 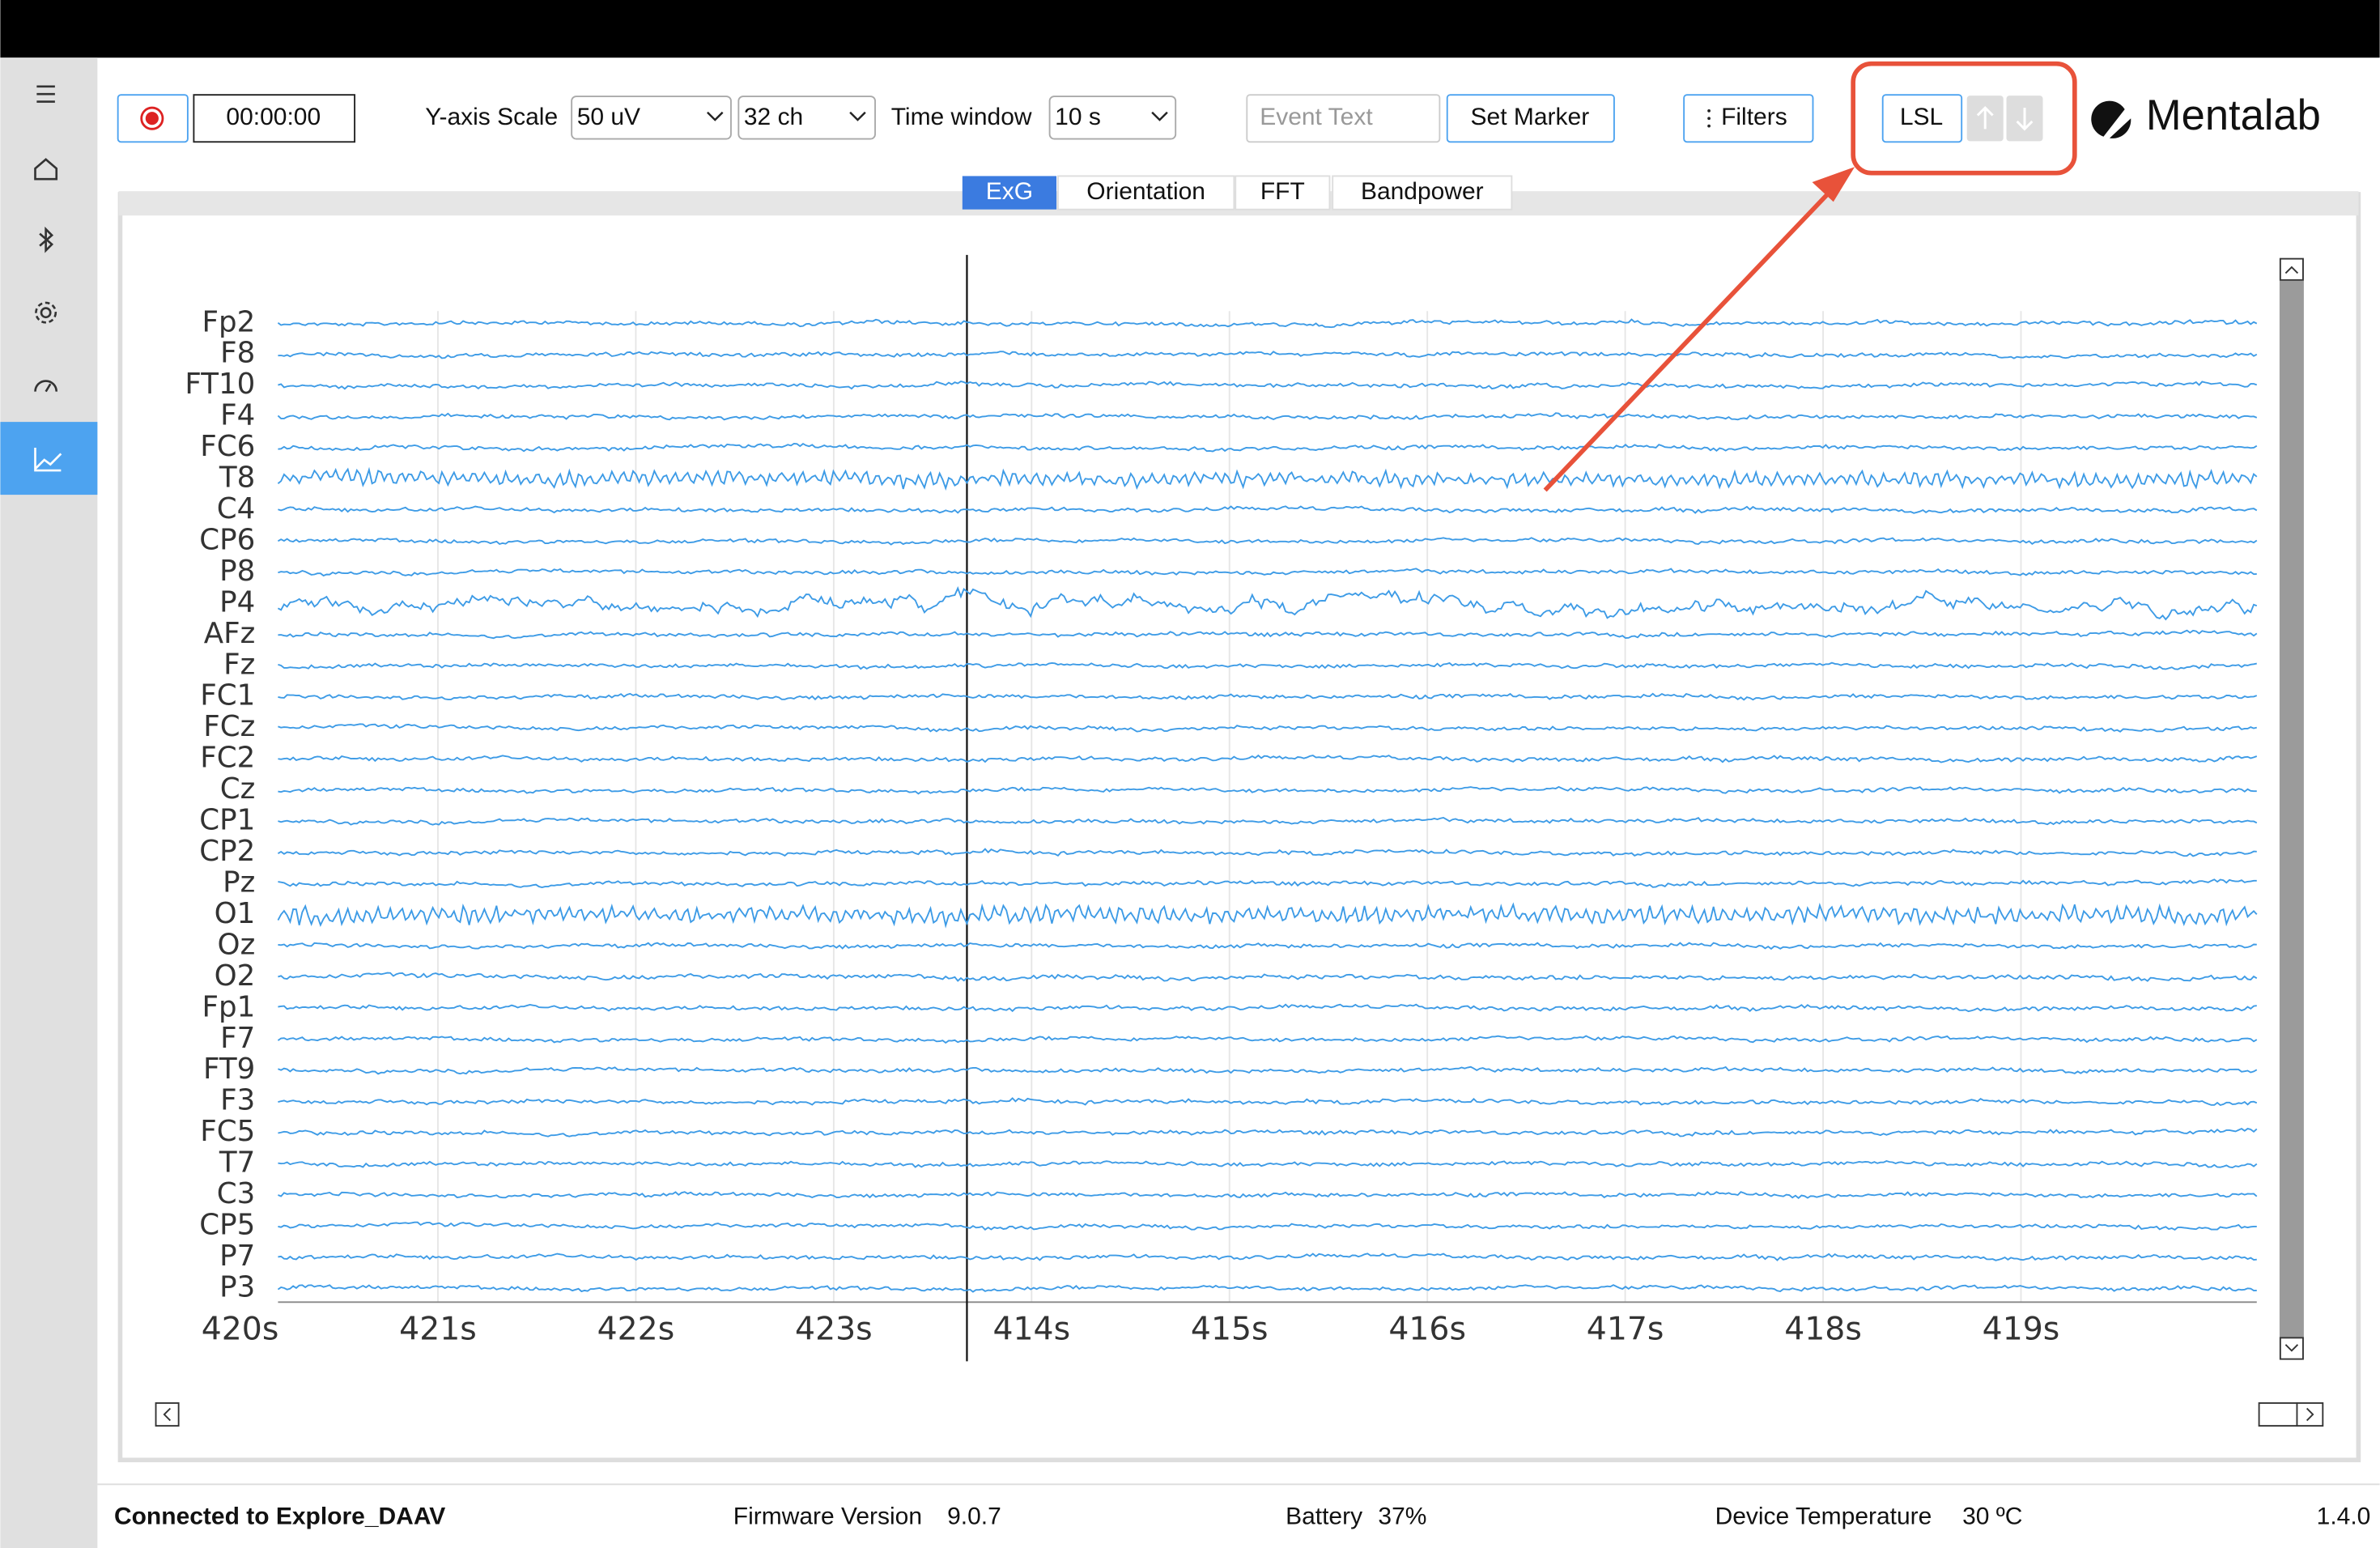 What do you see at coordinates (228, 758) in the screenshot?
I see `channel-label: FC2` at bounding box center [228, 758].